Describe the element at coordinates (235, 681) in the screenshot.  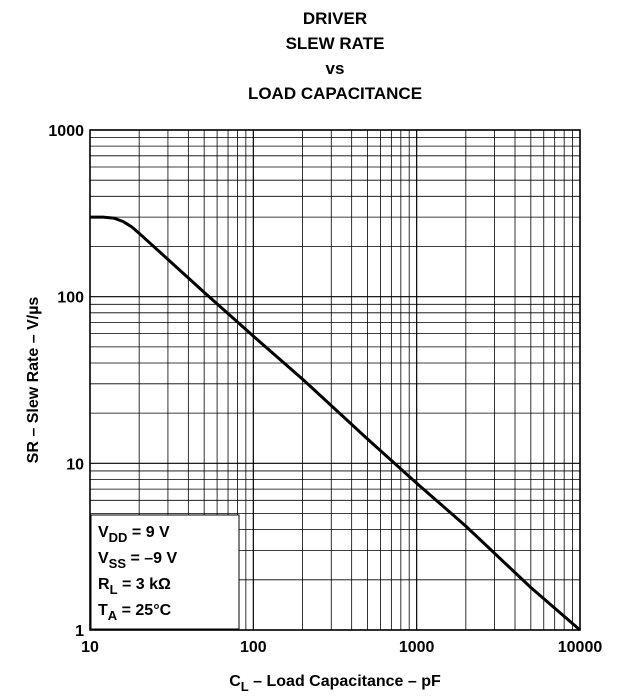
I see `x-label-symbol: C` at that location.